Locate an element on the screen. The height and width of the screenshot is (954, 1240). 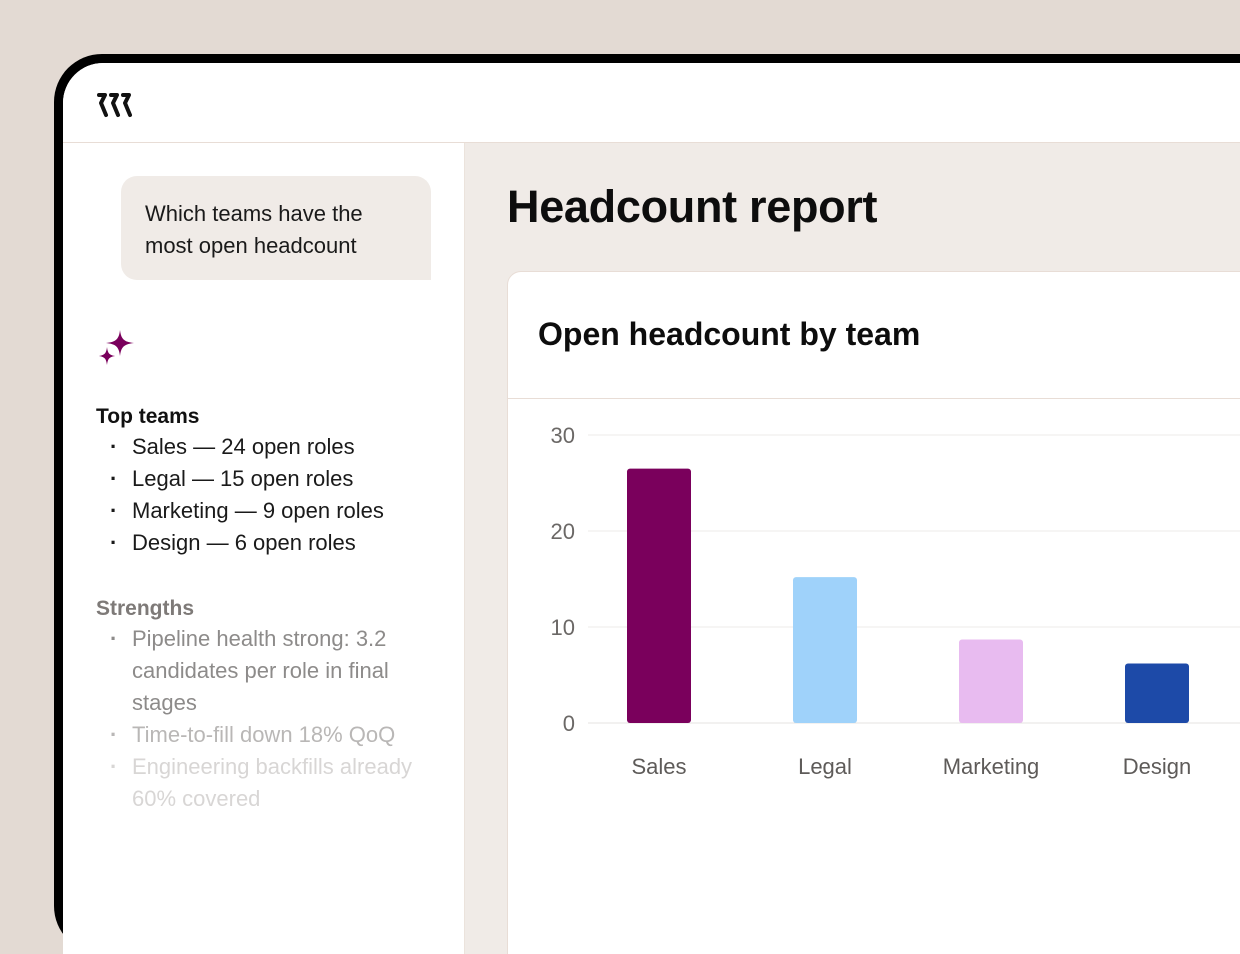
sparkle-icon is located at coordinates (116, 347).